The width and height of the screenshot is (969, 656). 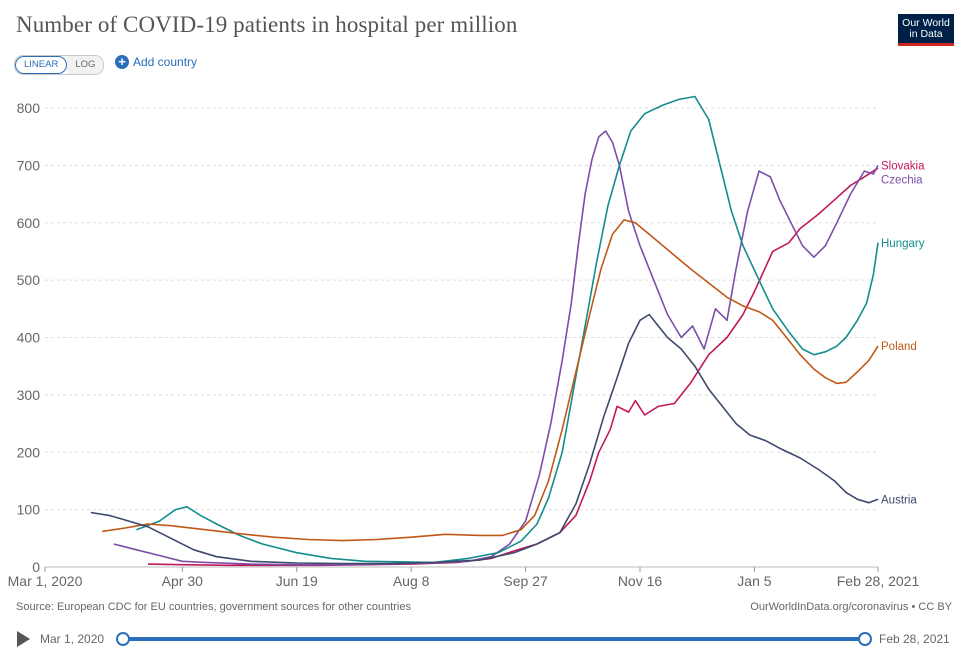 What do you see at coordinates (182, 581) in the screenshot?
I see `x-tick-label: Apr 30` at bounding box center [182, 581].